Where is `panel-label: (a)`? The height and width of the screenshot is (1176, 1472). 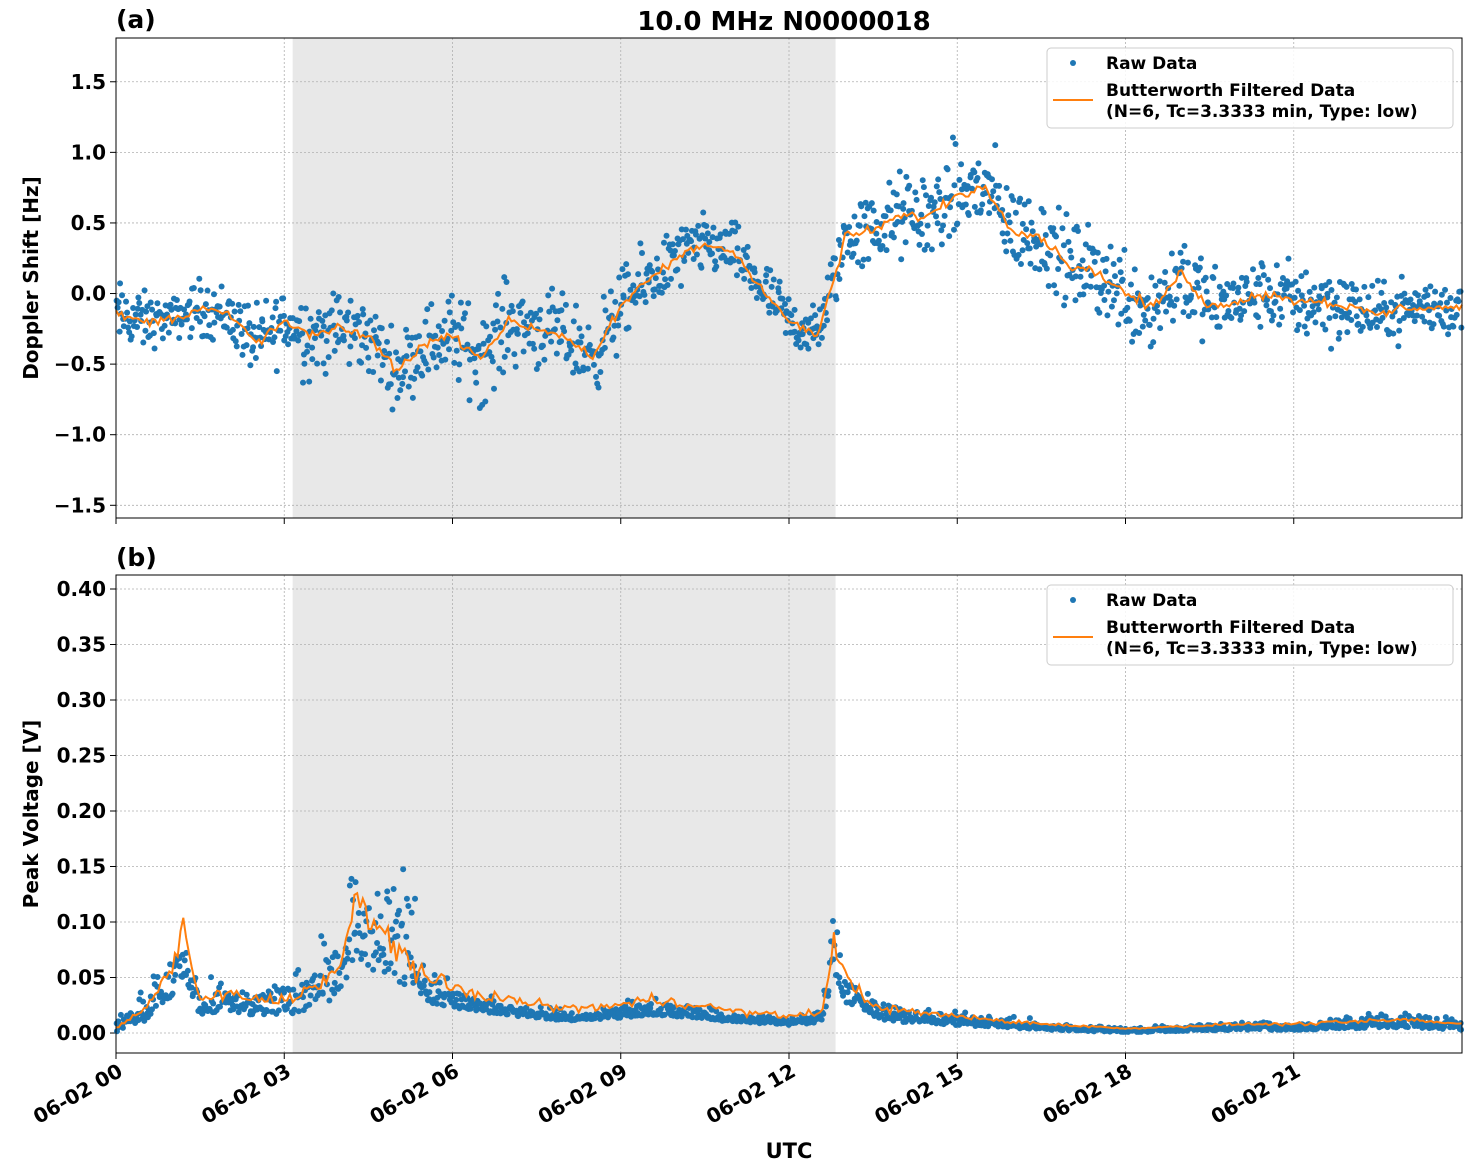 panel-label: (a) is located at coordinates (136, 19).